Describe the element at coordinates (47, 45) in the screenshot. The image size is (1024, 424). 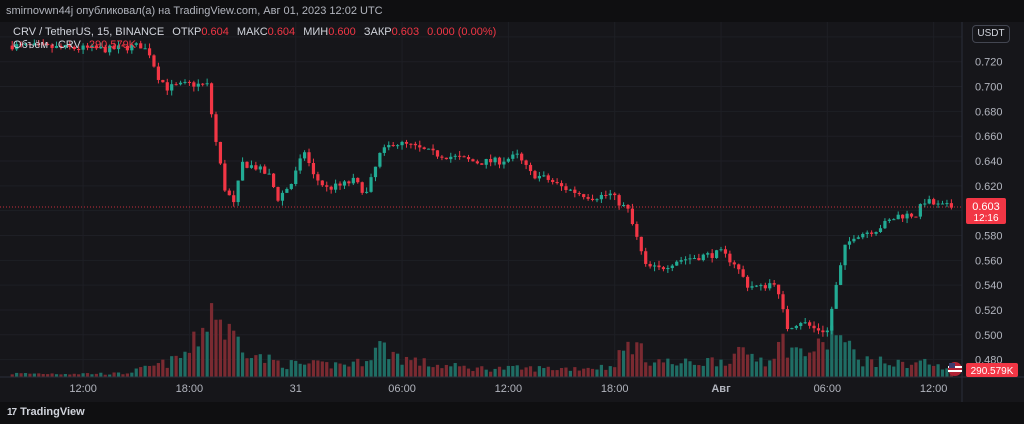
I see `volume-label: Объём · CRV` at that location.